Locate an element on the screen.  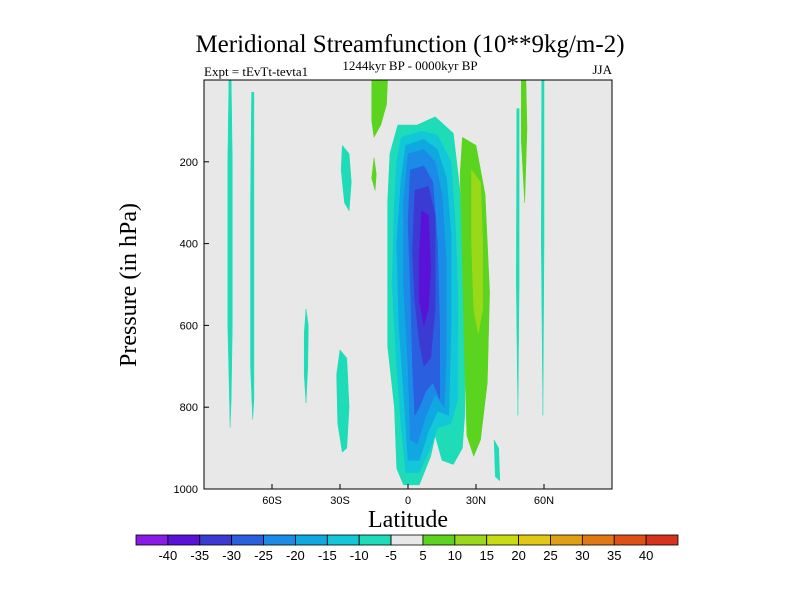
colorbar-label: 15 is located at coordinates (486, 555).